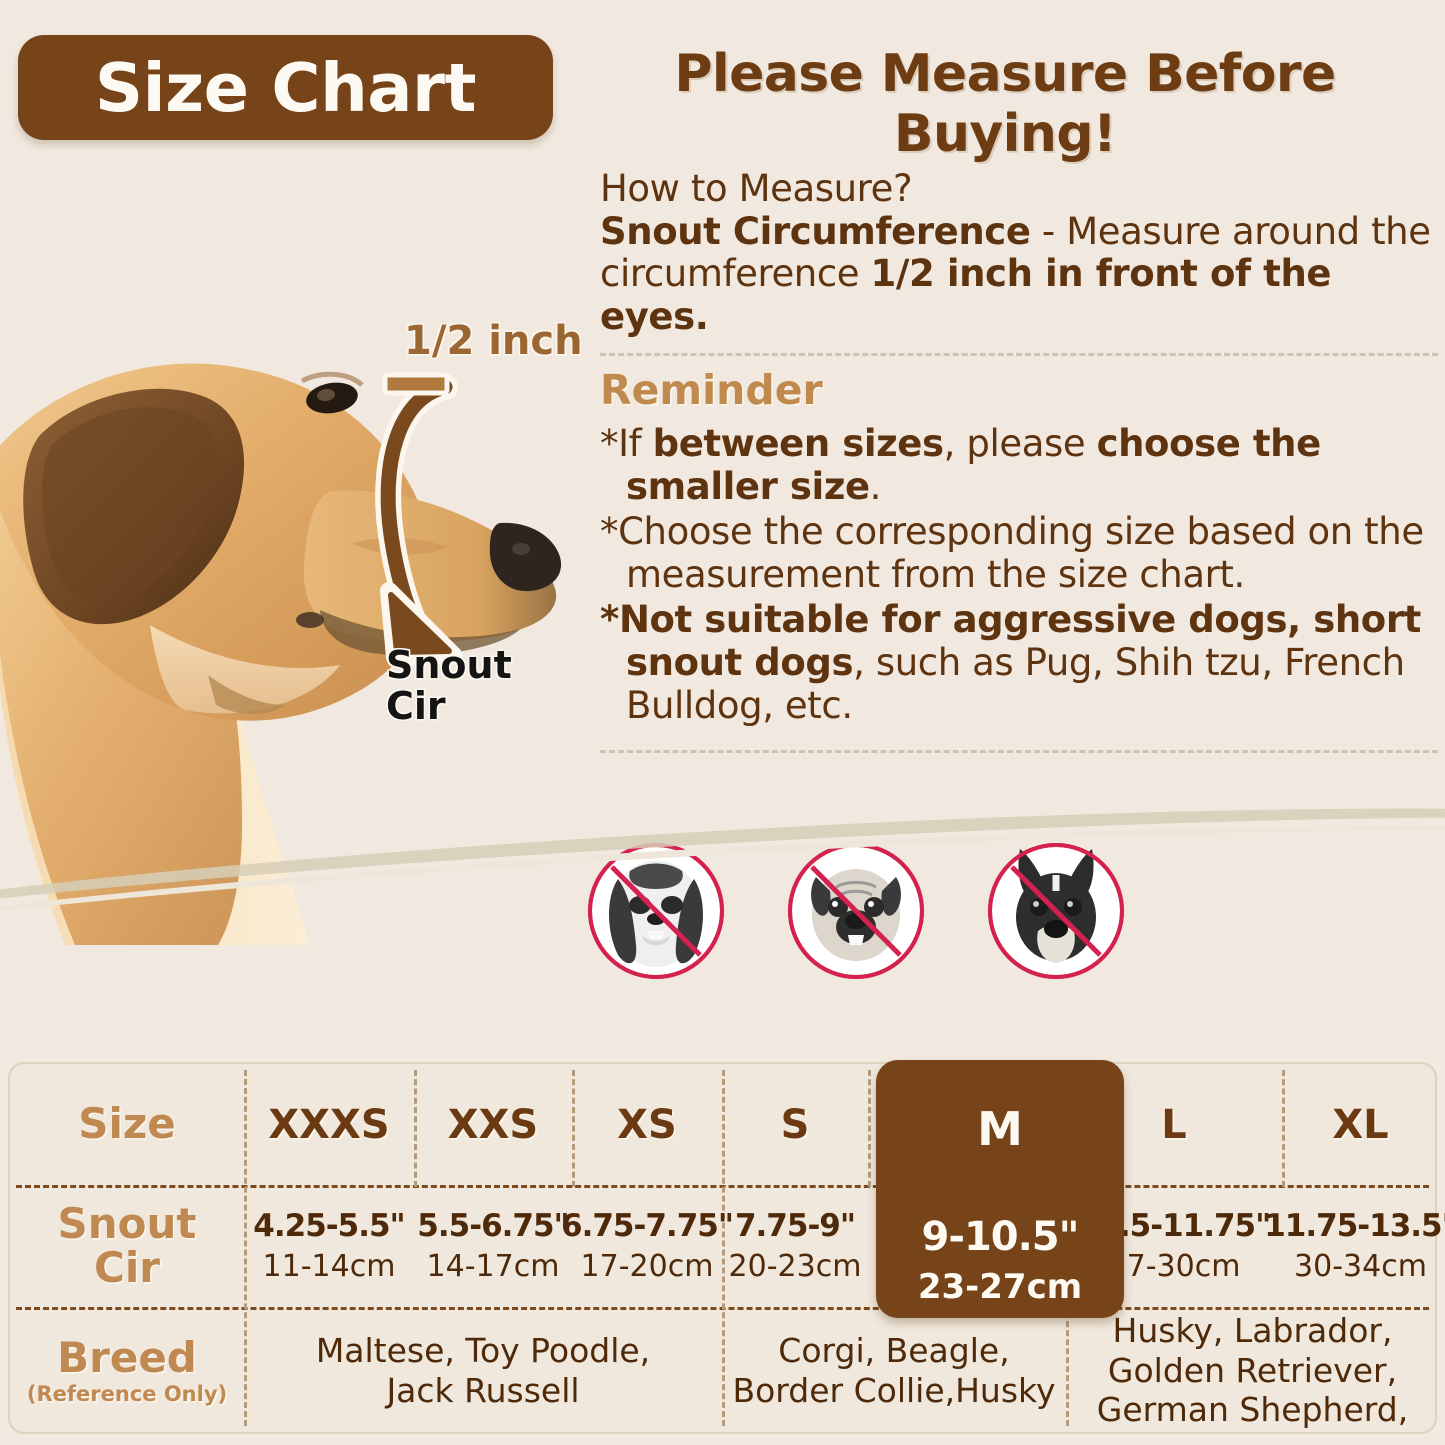 The image size is (1445, 1445). Describe the element at coordinates (127, 1124) in the screenshot. I see `table-rowlabel-size: Size` at that location.